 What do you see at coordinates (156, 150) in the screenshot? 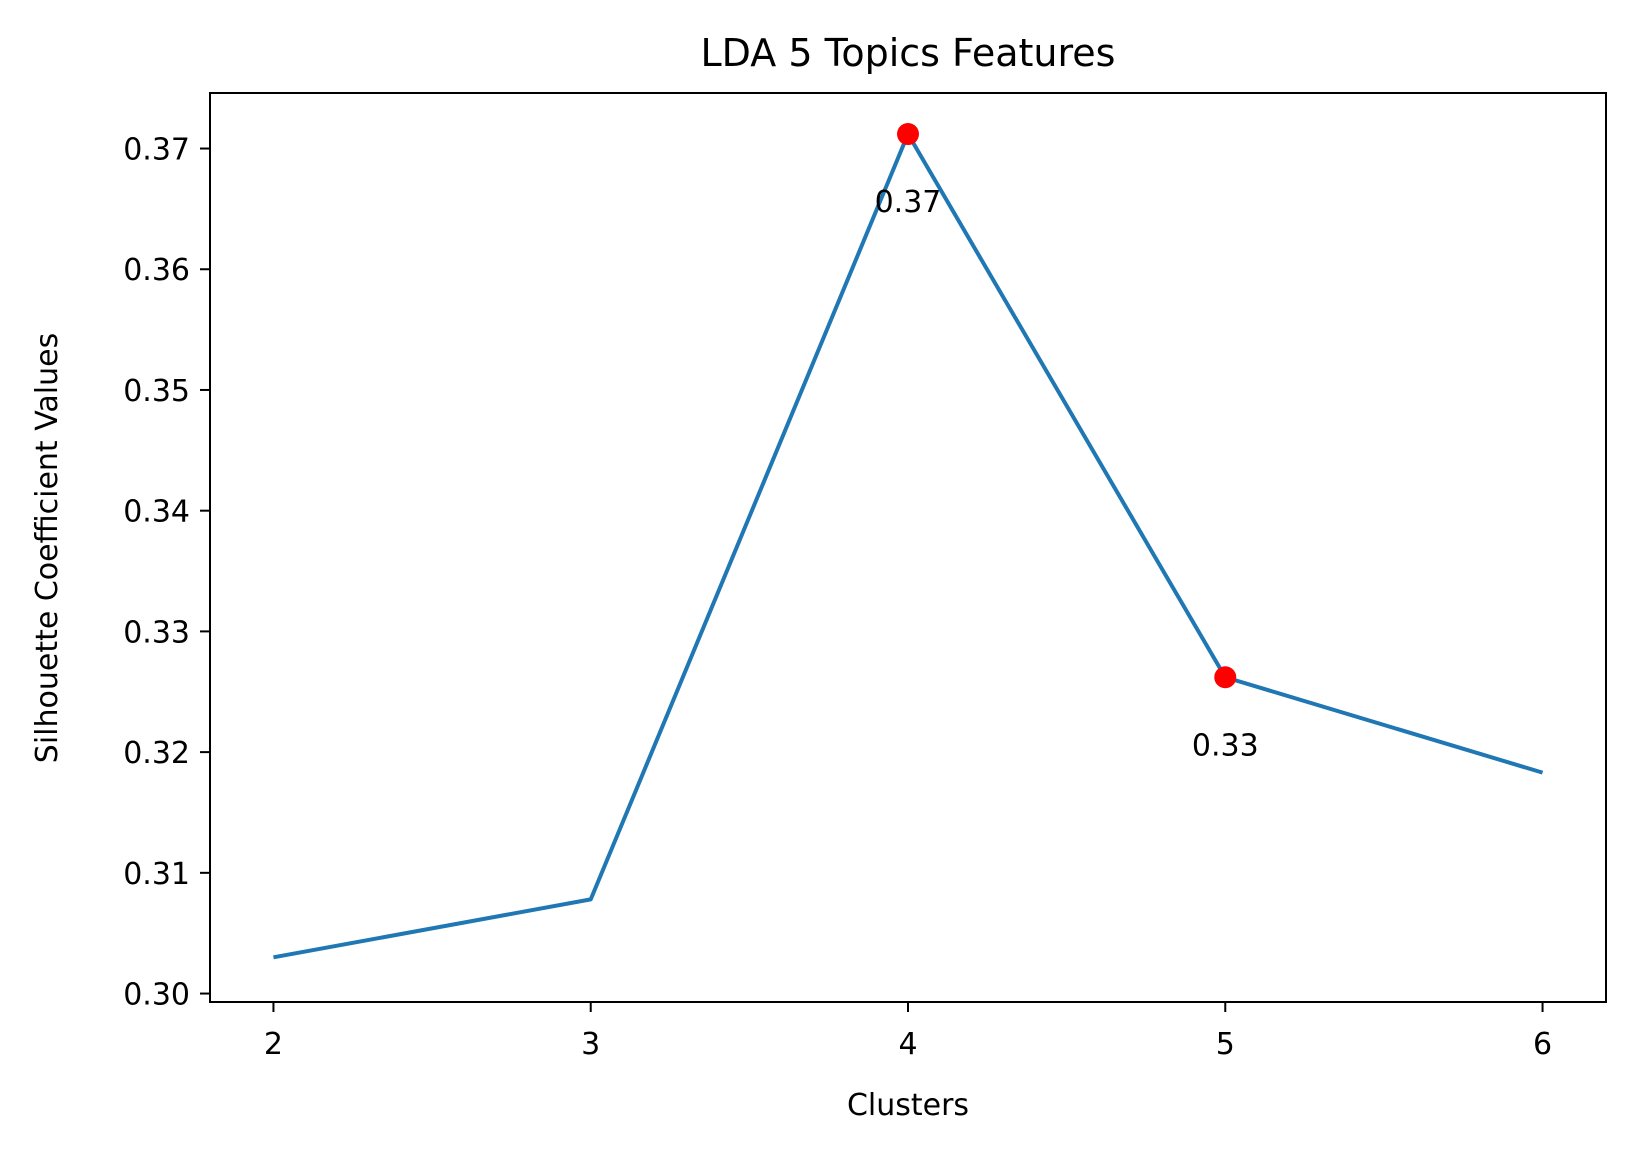
I see `y-tick-label: 0.37` at bounding box center [156, 150].